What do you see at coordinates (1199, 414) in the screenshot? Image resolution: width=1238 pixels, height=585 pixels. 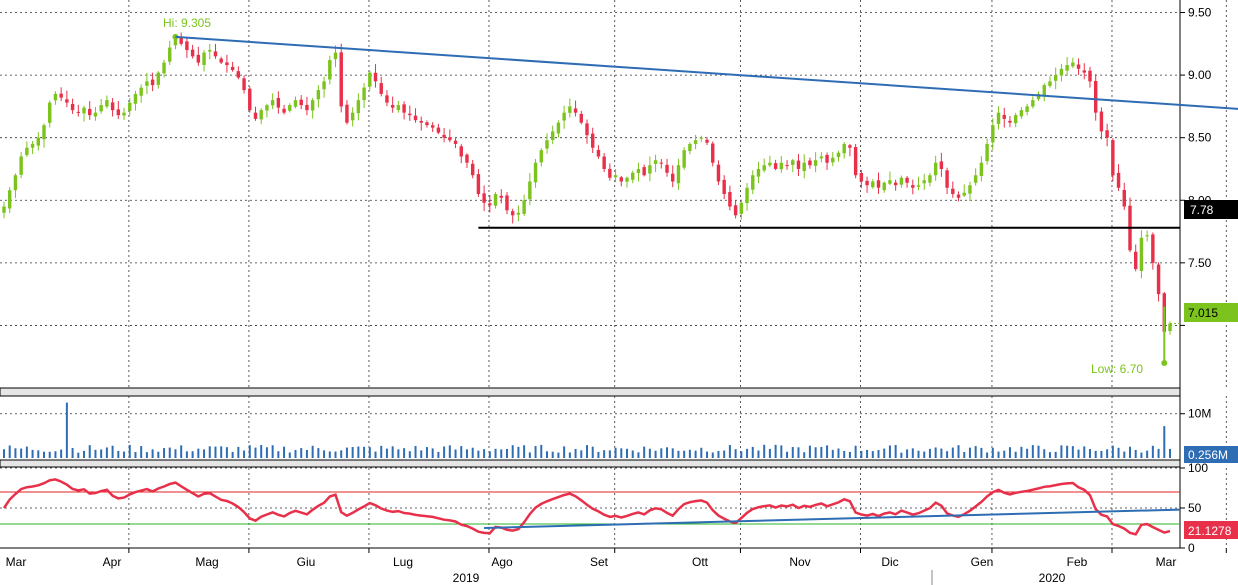 I see `volume-tick-label: 10M` at bounding box center [1199, 414].